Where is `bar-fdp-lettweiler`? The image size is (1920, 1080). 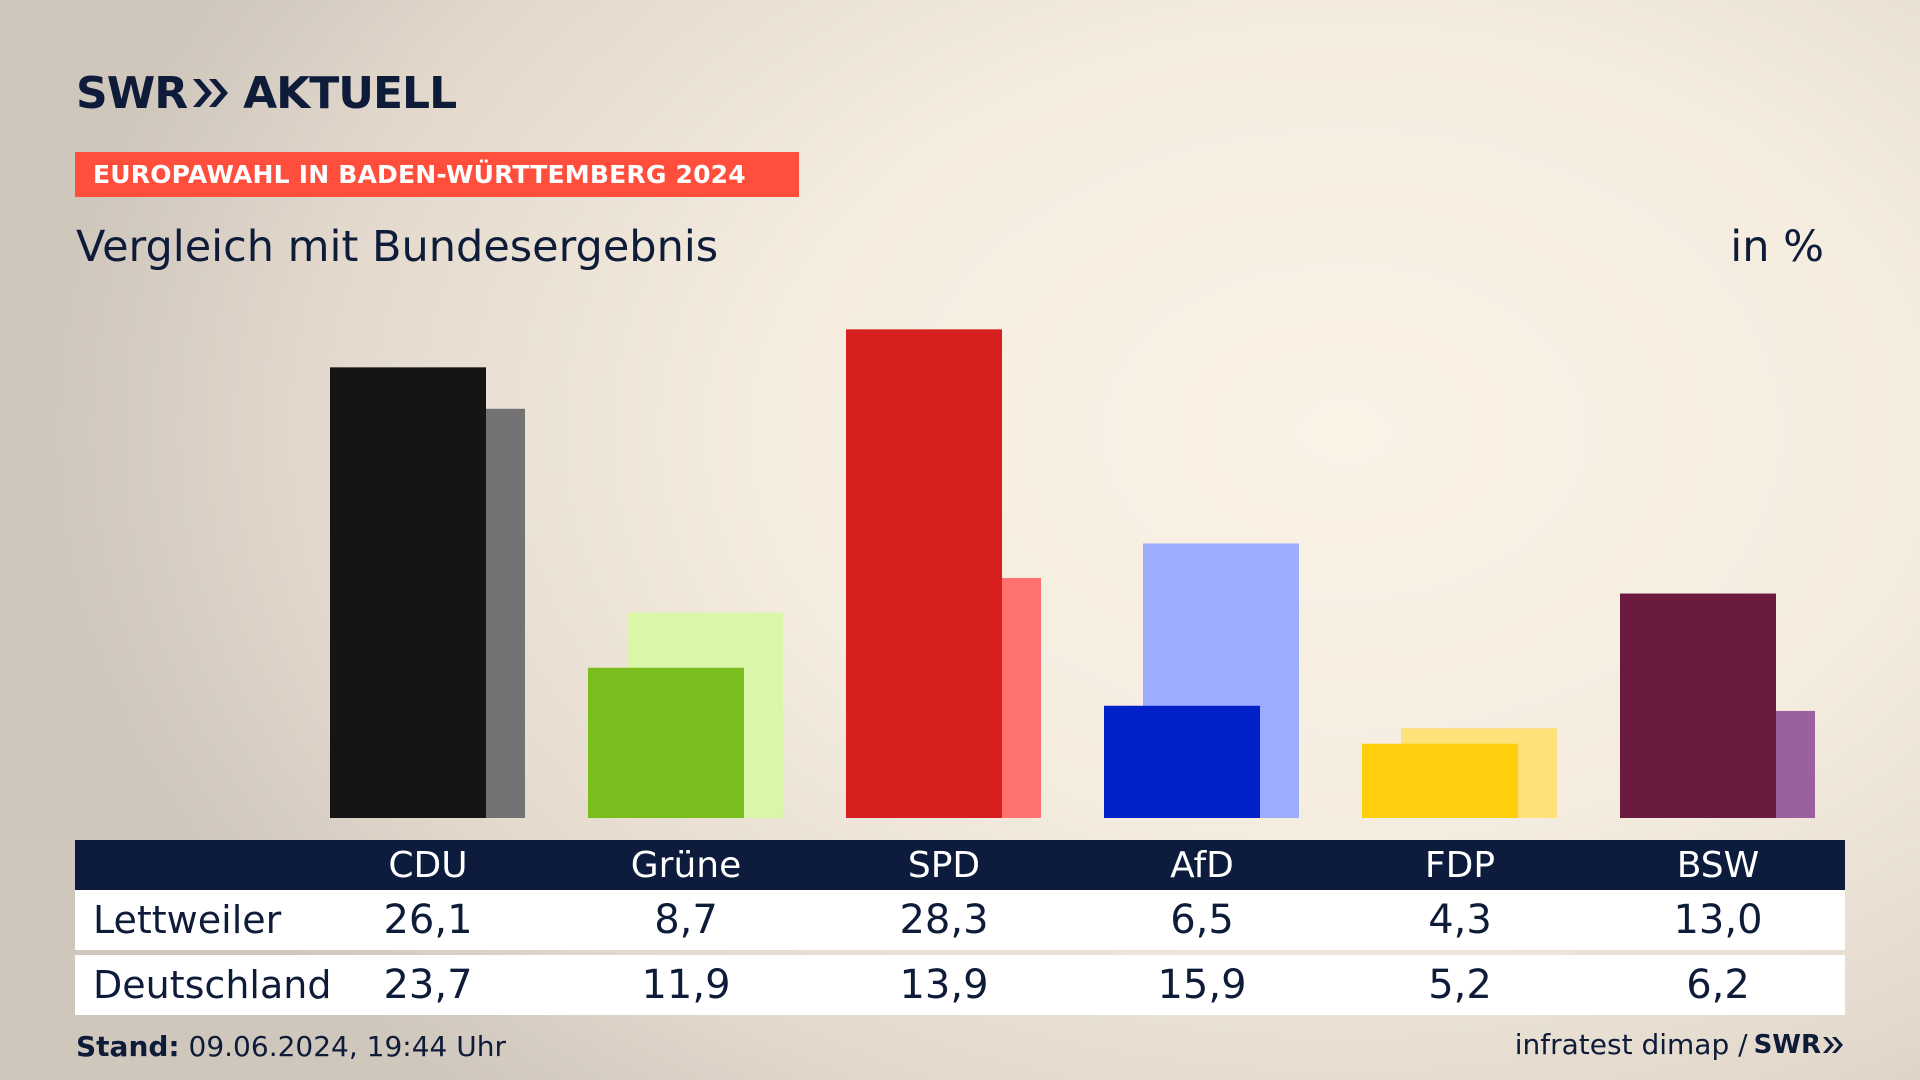
bar-fdp-lettweiler is located at coordinates (1440, 780).